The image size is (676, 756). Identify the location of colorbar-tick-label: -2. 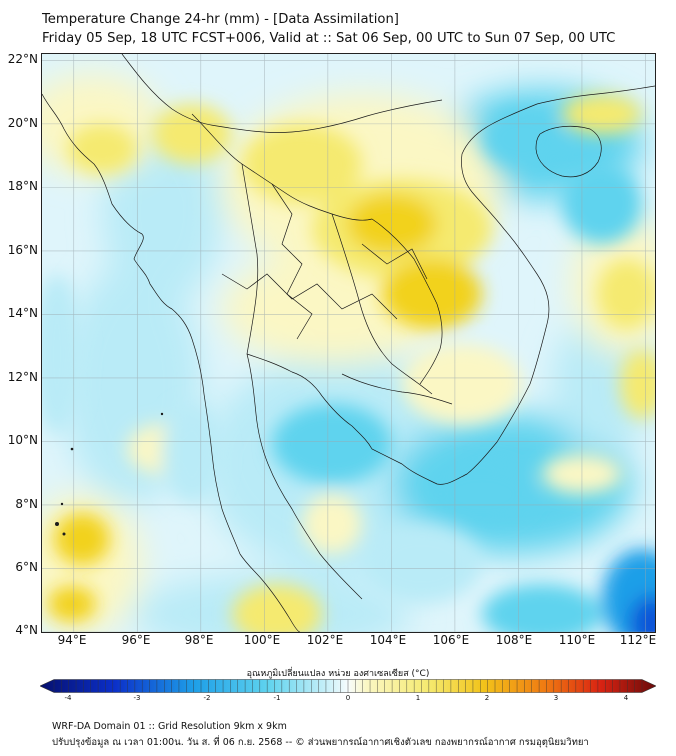
(207, 698).